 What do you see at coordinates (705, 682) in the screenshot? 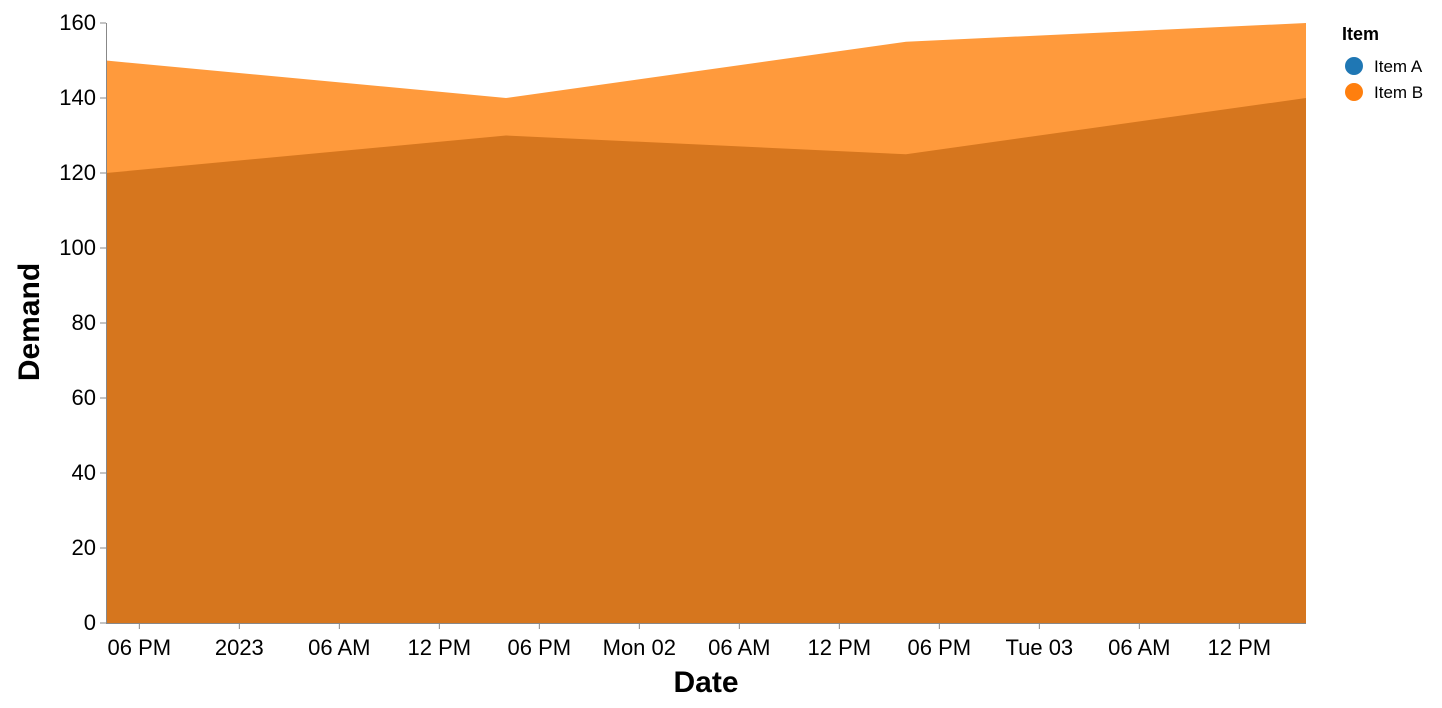
I see `x-axis-title: Date` at bounding box center [705, 682].